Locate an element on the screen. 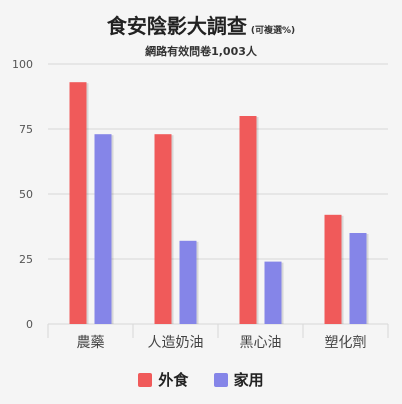 This screenshot has width=402, height=404. title-line: 食安陰影大調查 (可複選%) is located at coordinates (201, 24).